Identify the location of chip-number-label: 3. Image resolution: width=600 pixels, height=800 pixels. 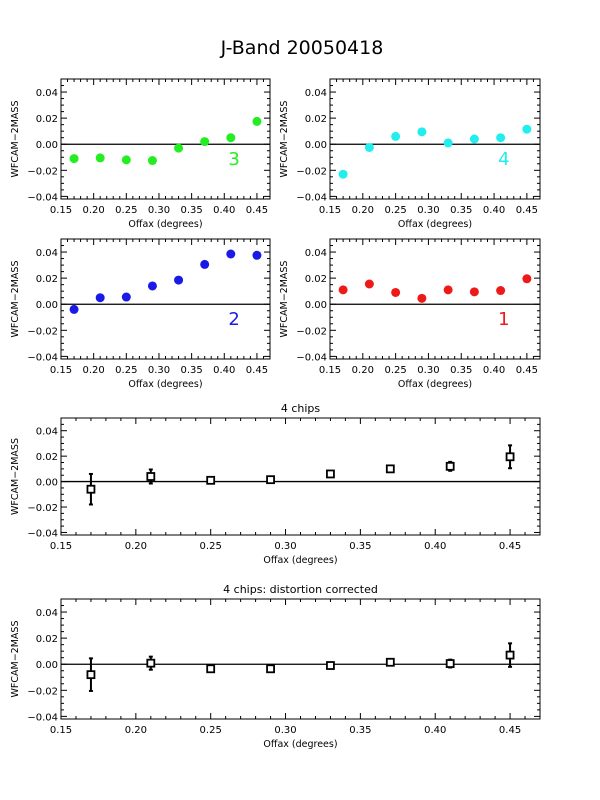
(233, 159).